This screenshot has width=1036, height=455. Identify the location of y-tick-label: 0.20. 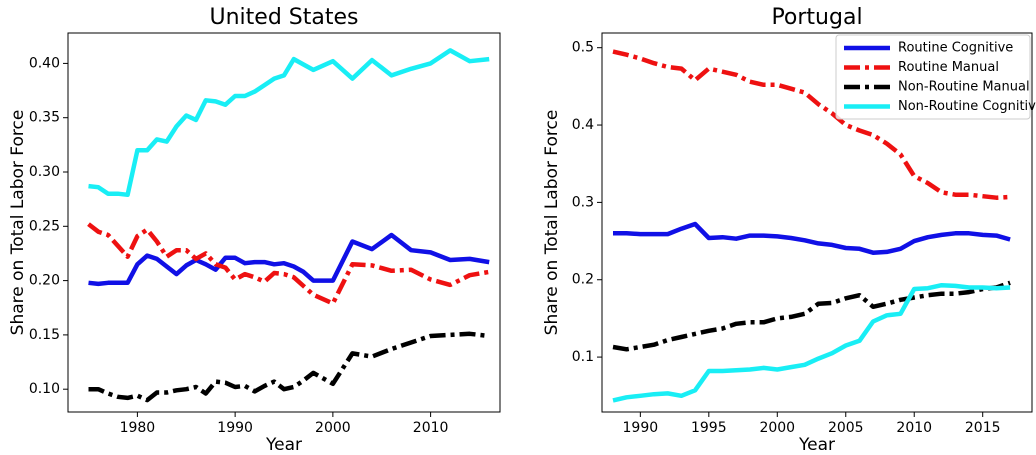
(44, 281).